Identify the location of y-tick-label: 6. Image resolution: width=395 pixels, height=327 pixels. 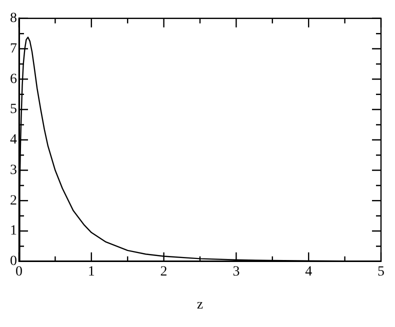
(13, 79).